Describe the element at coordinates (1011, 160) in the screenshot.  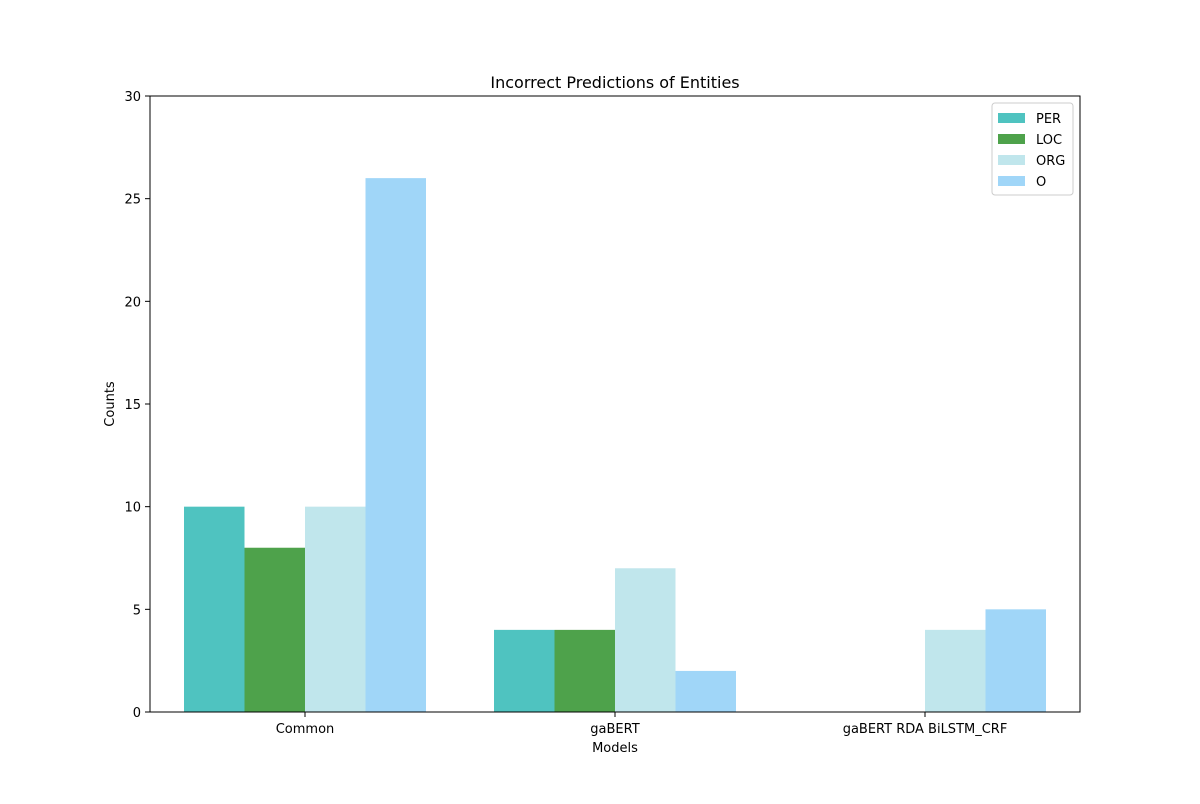
I see `legend-swatch-org` at that location.